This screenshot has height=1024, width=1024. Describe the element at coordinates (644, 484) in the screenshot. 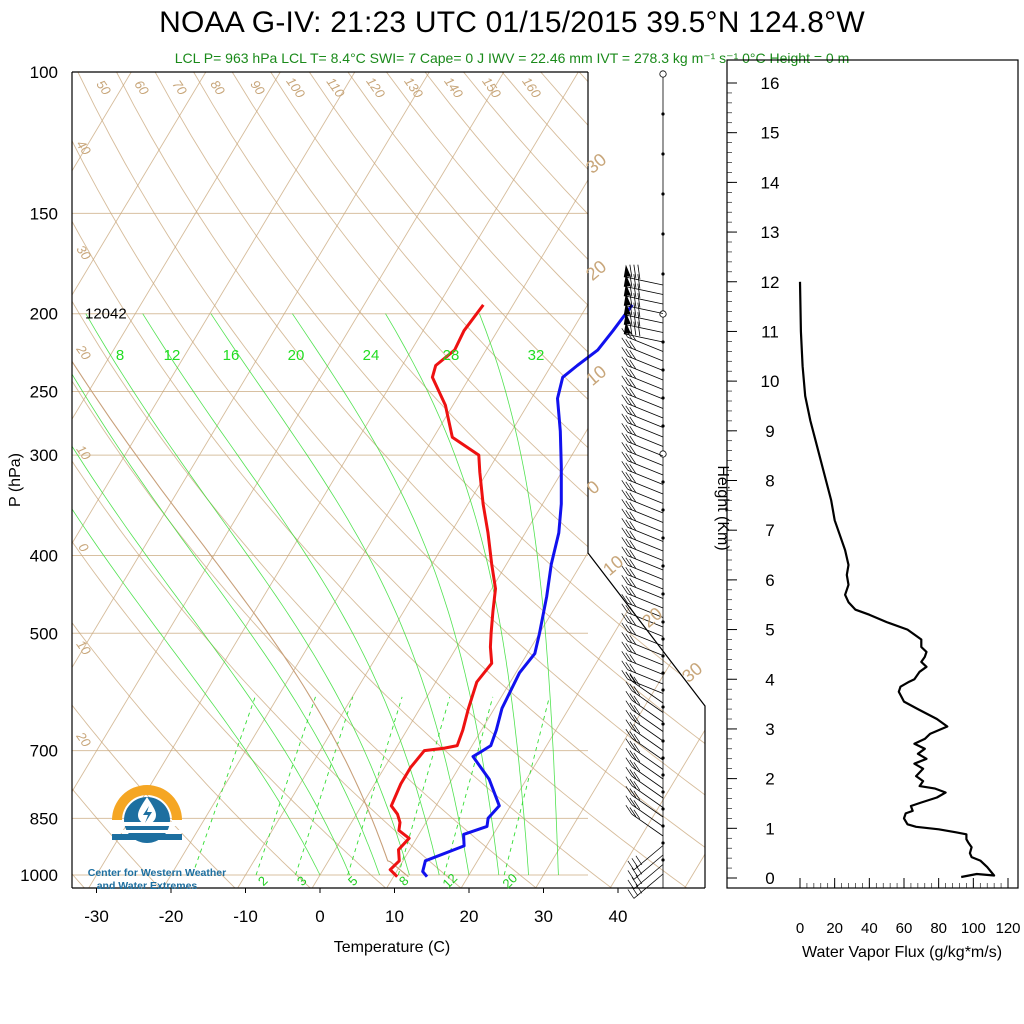

I see `wind-barb-column` at that location.